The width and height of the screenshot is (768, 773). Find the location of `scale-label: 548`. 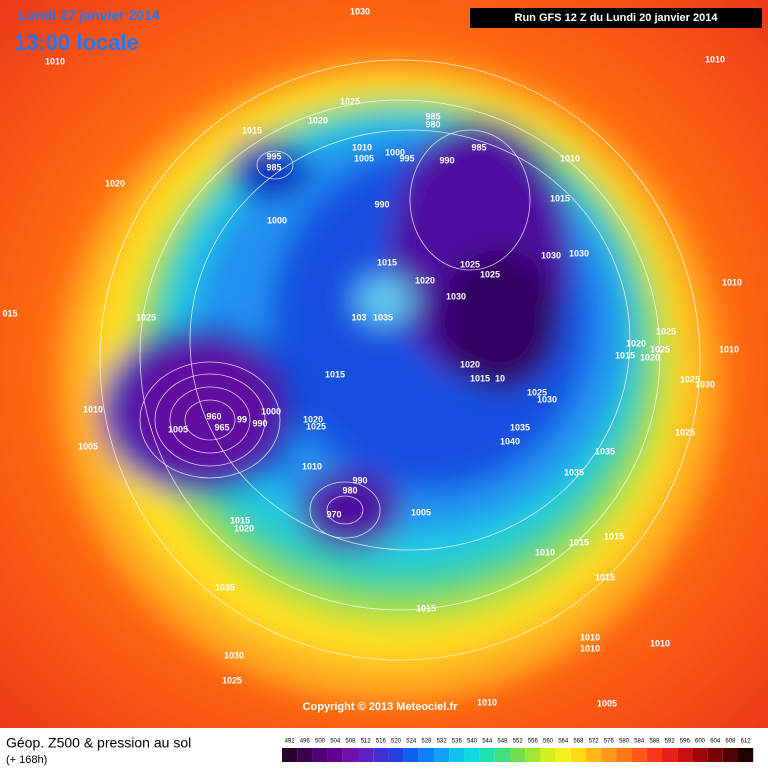

scale-label: 548 is located at coordinates (502, 742).